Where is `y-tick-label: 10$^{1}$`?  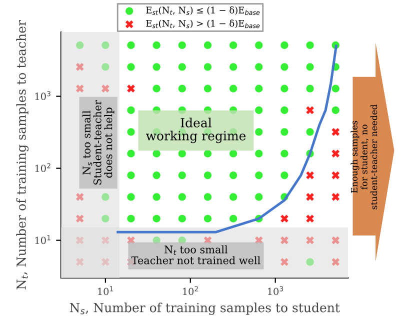 y-tick-label: 10$^{1}$ is located at coordinates (42, 239).